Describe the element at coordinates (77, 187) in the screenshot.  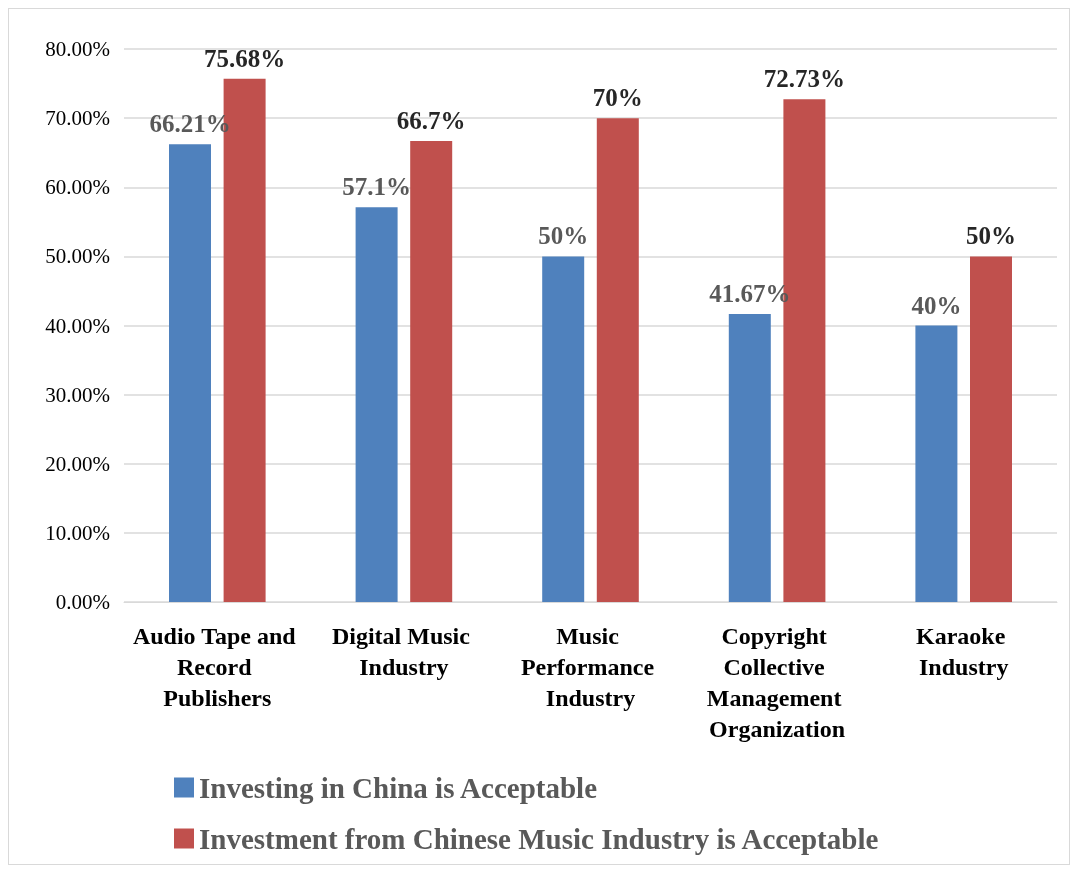
I see `y-tick-label: 60.00%` at that location.